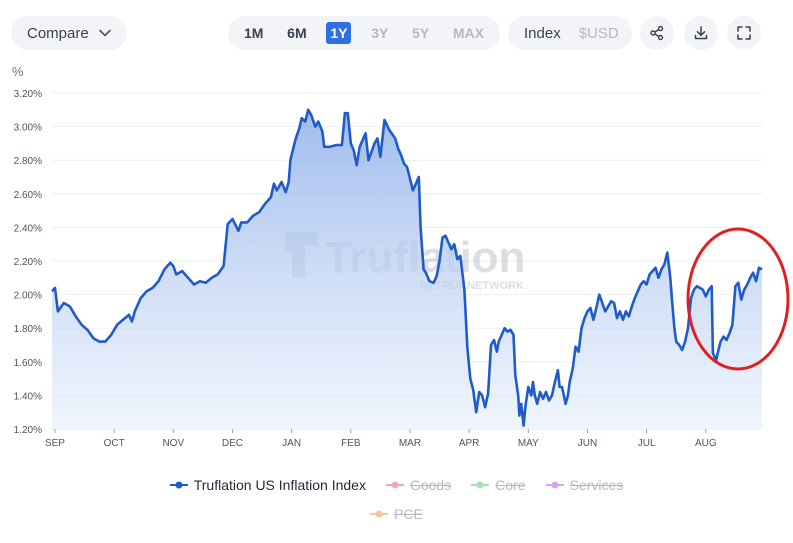 The height and width of the screenshot is (543, 793). I want to click on legend-item-goods: Goods, so click(418, 485).